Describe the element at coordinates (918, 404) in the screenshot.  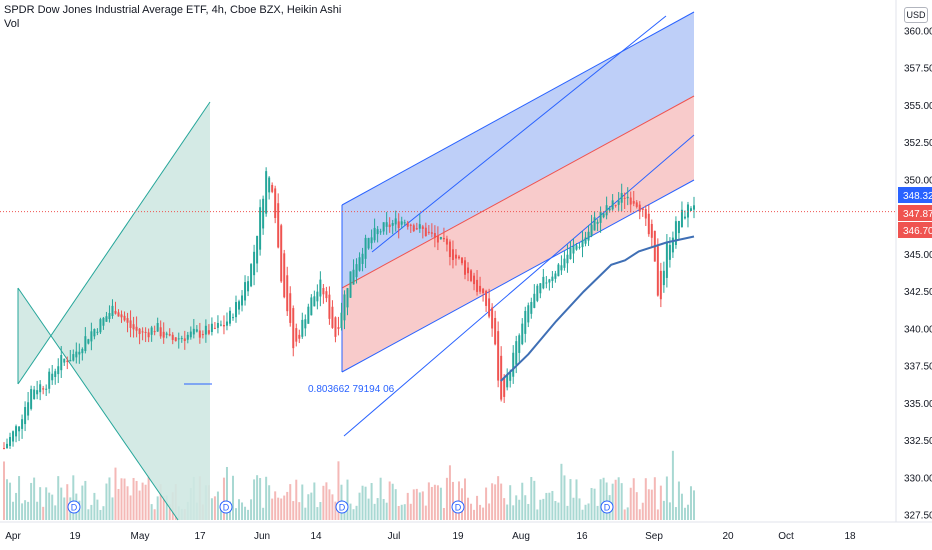
I see `price-tick-label: 335.00` at that location.